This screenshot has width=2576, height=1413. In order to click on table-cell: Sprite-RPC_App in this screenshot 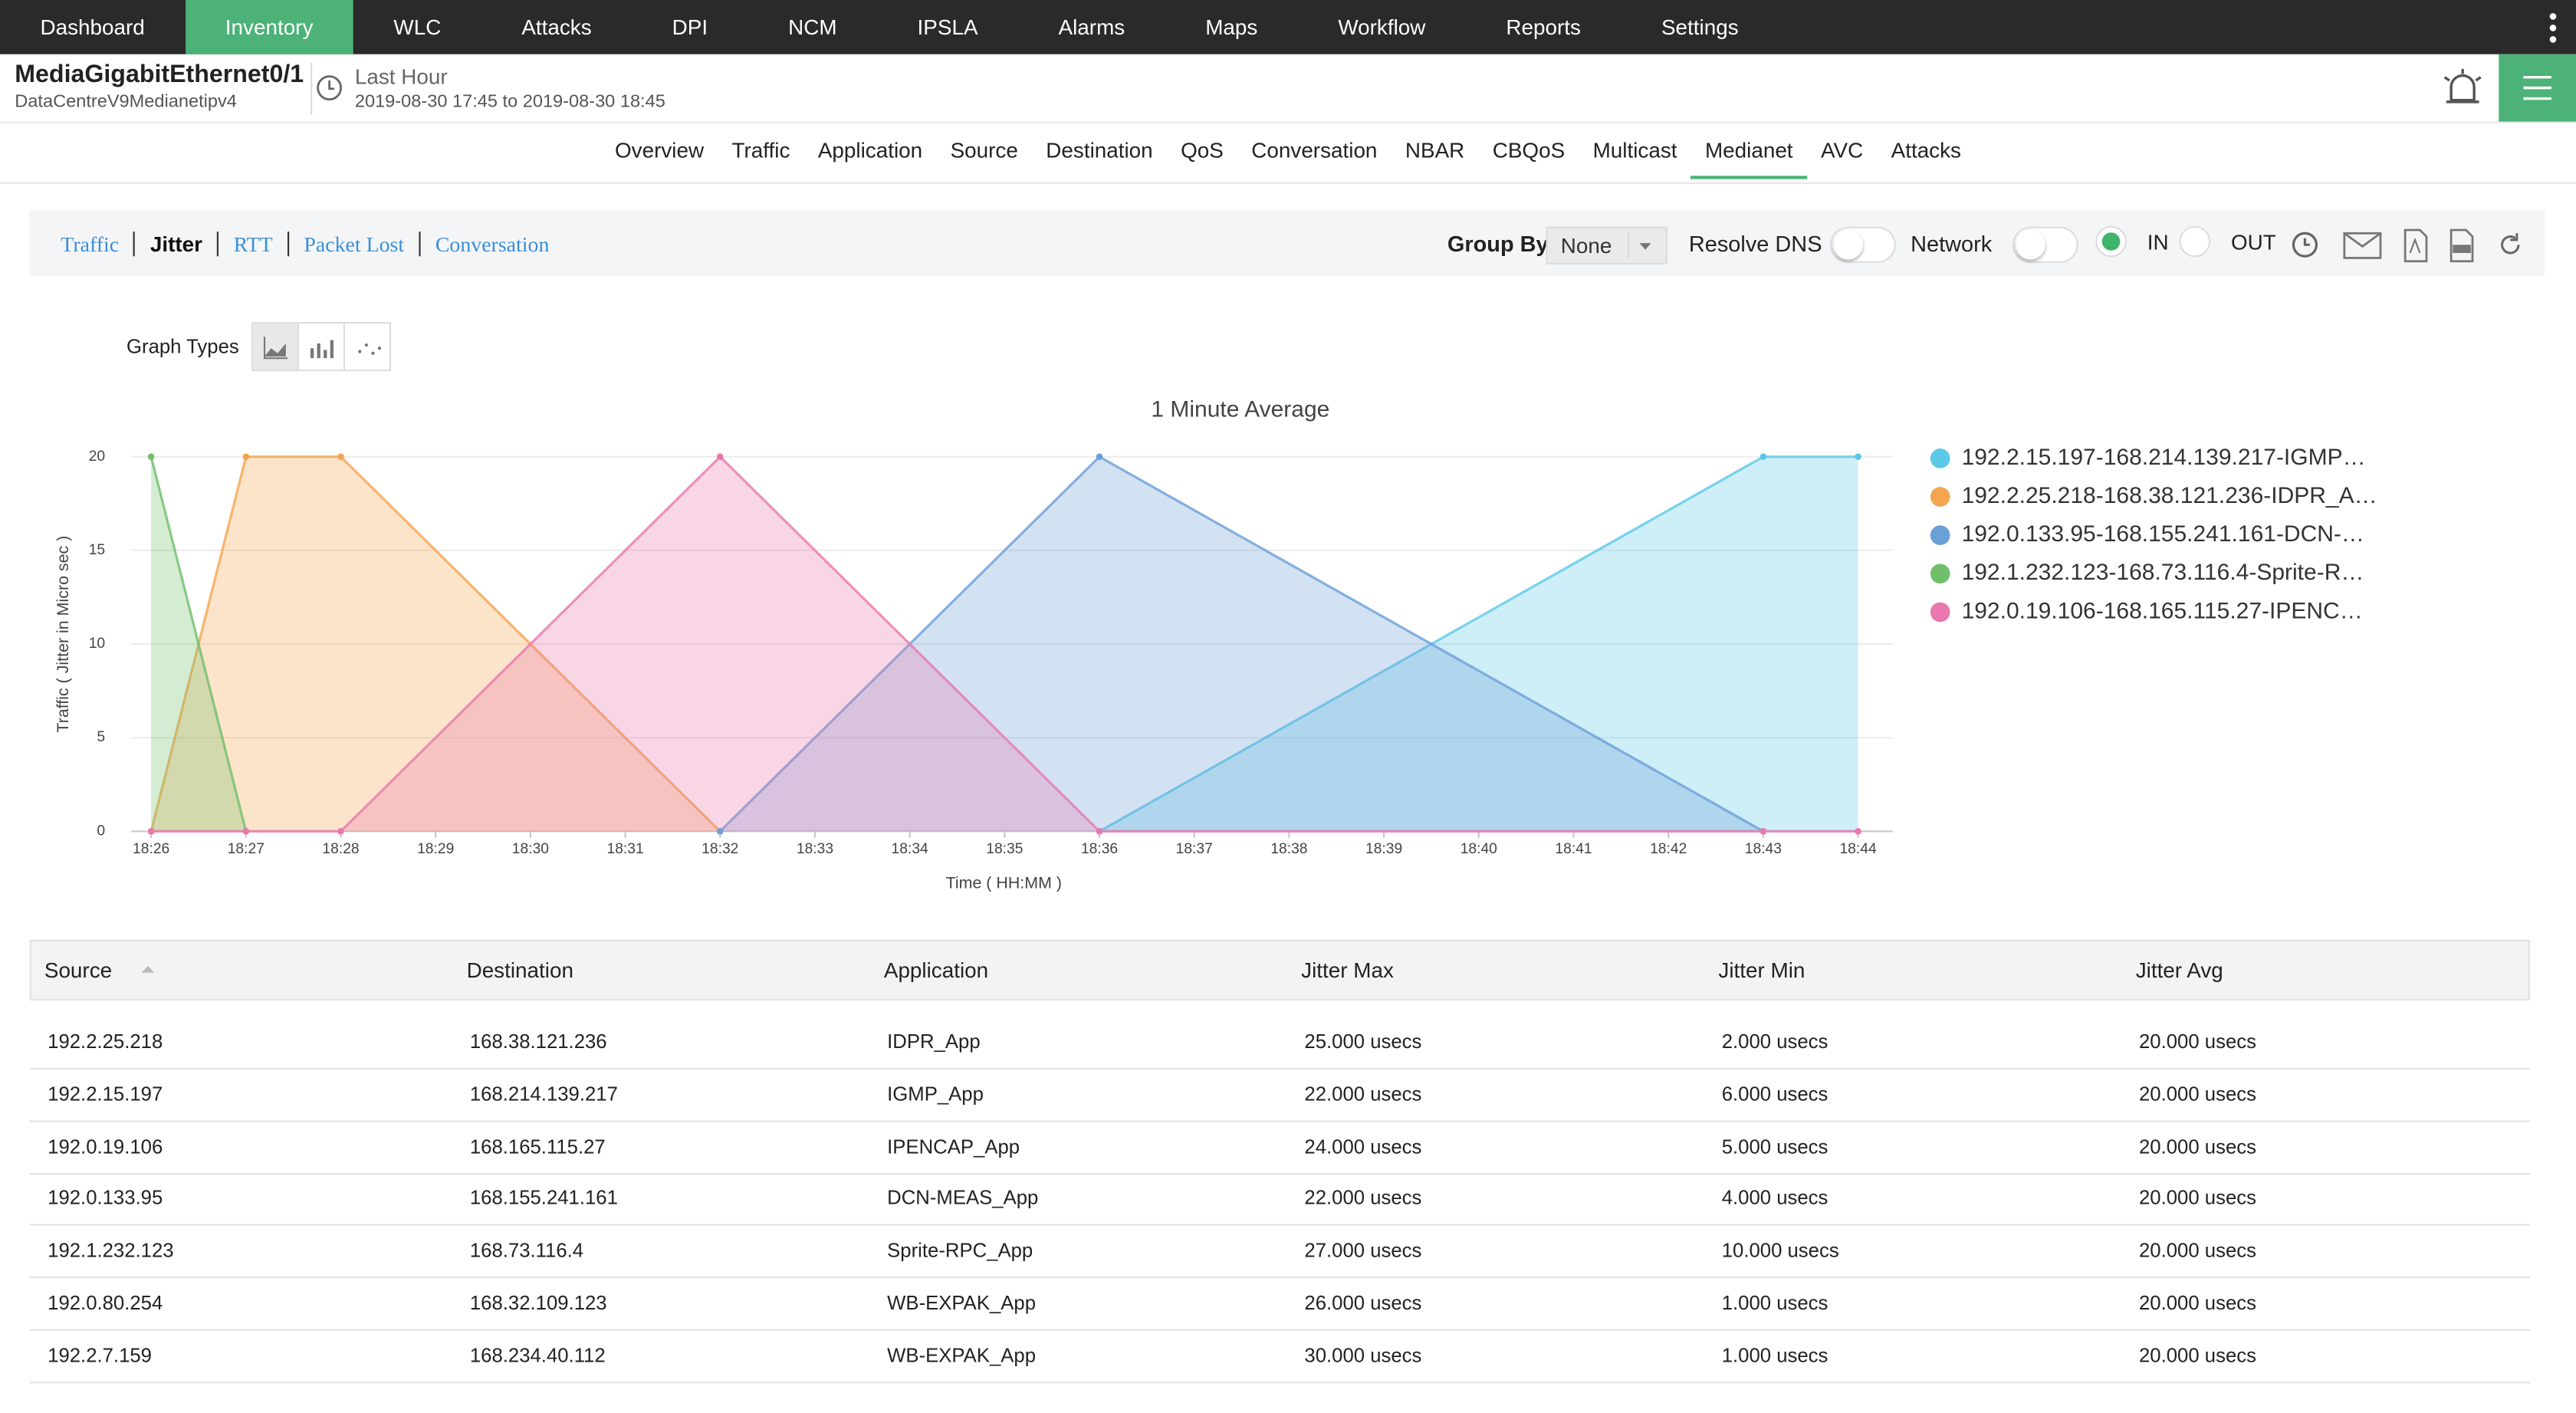, I will do `click(960, 1251)`.